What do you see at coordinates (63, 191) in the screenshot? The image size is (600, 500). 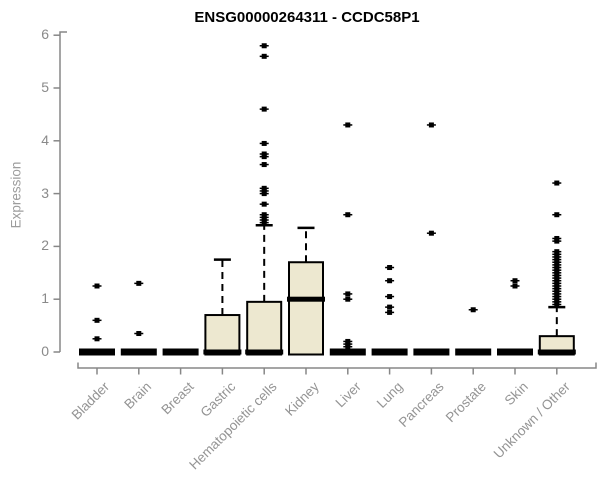 I see `y-axis-line` at bounding box center [63, 191].